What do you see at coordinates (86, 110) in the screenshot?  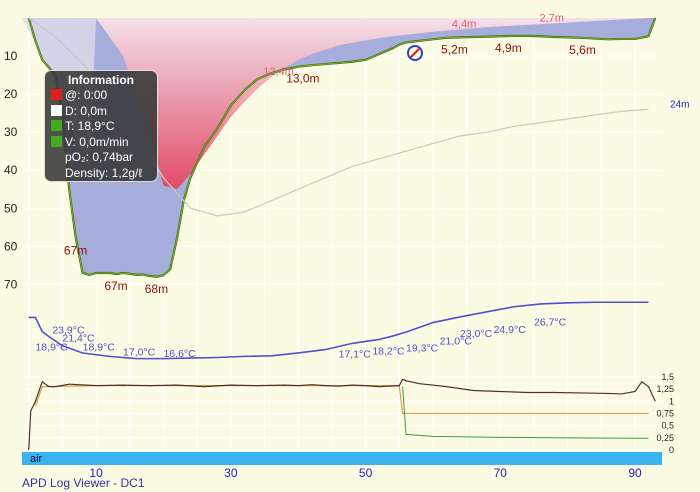 I see `information-row-text: D: 0,0m` at bounding box center [86, 110].